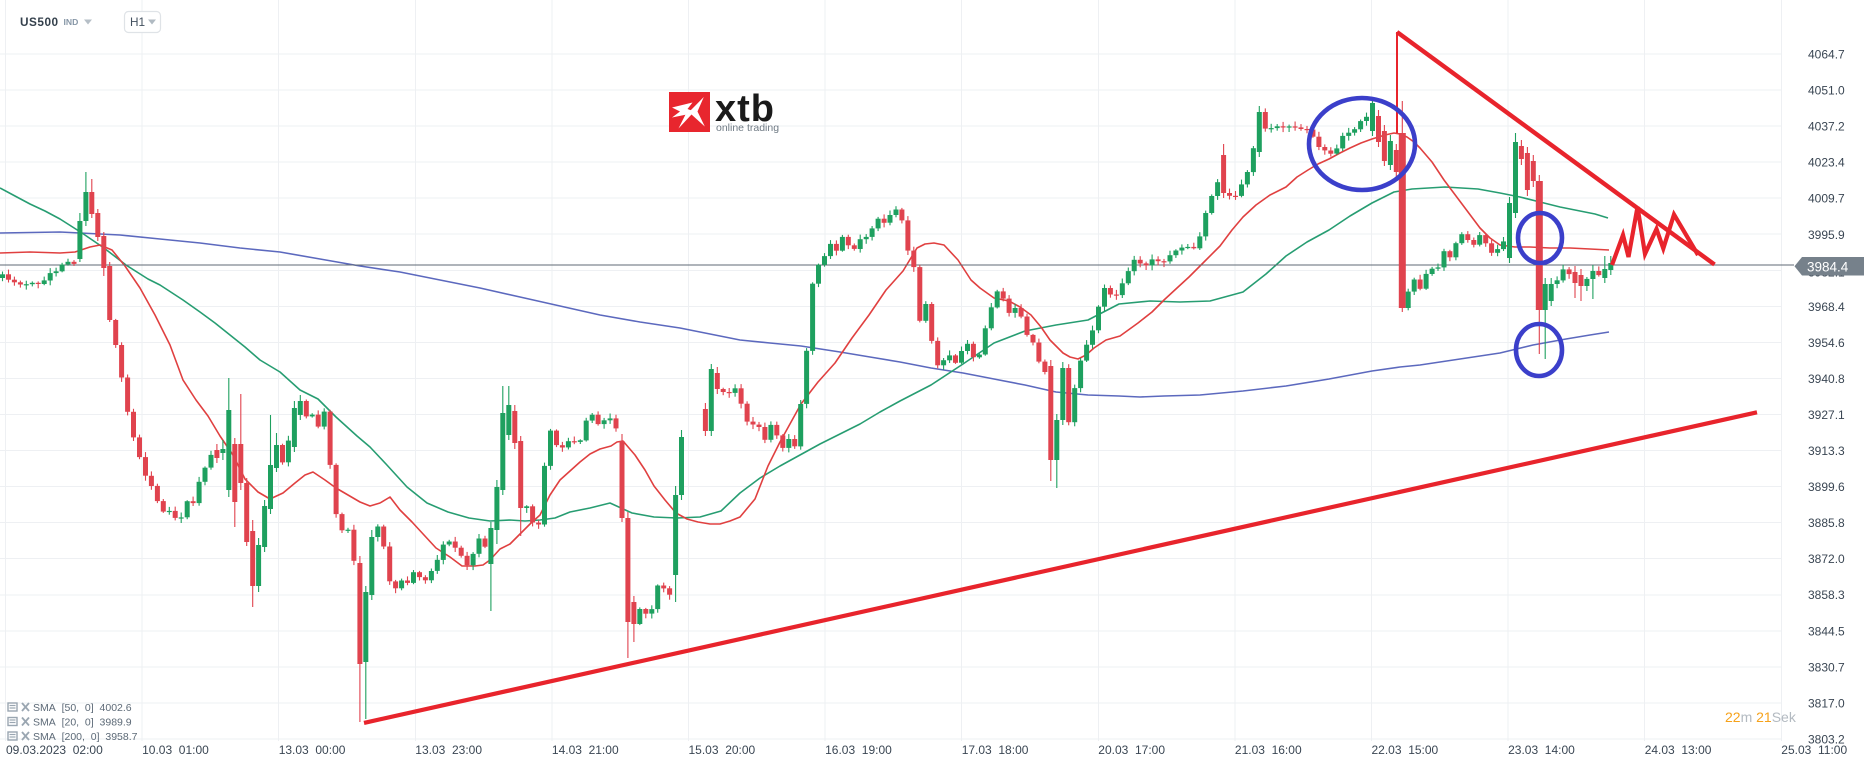 The width and height of the screenshot is (1866, 767). Describe the element at coordinates (39, 22) in the screenshot. I see `svg-text: US500` at that location.